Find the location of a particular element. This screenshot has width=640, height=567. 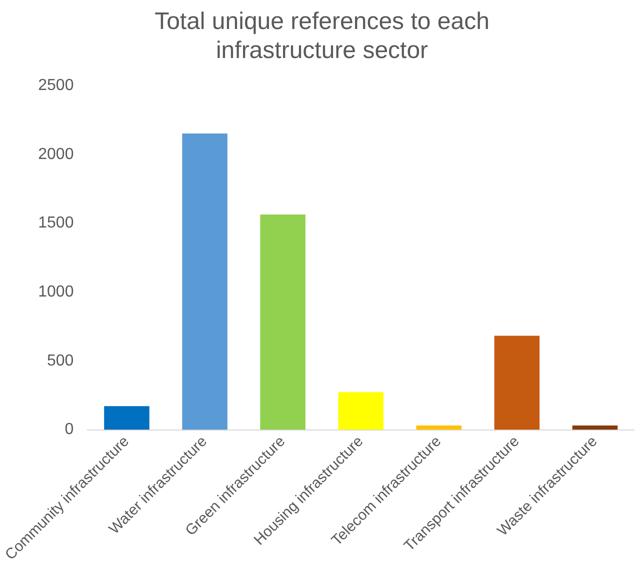

y-tick-label: 500 is located at coordinates (60, 361).